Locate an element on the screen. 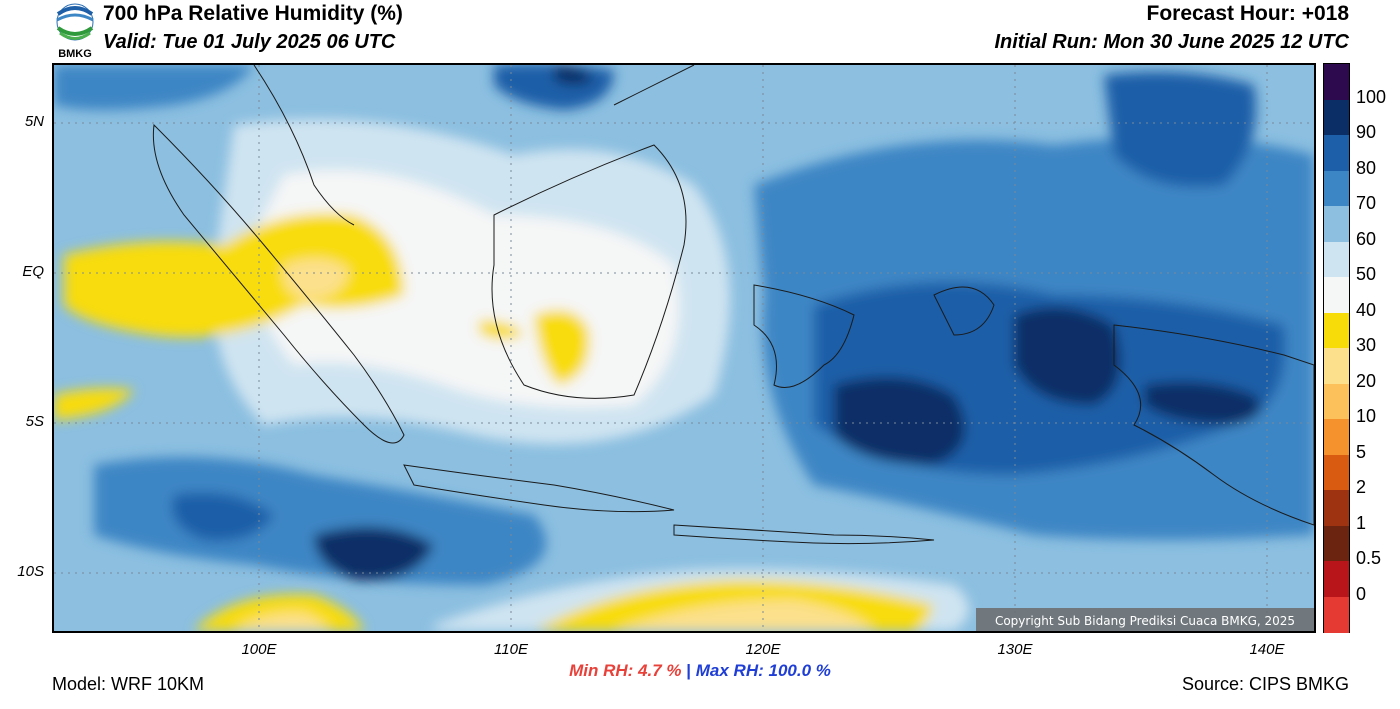 The width and height of the screenshot is (1400, 709). colorbar-label: 80 is located at coordinates (1366, 167).